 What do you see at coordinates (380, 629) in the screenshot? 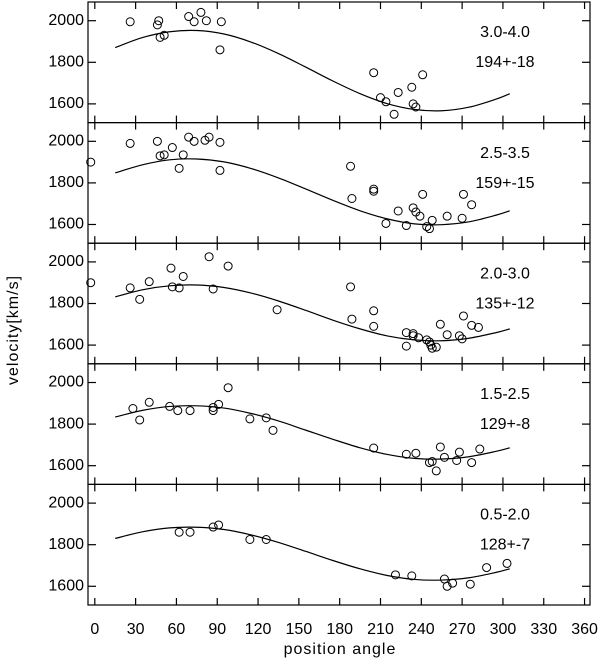
I see `x-tick-label: 210` at bounding box center [380, 629].